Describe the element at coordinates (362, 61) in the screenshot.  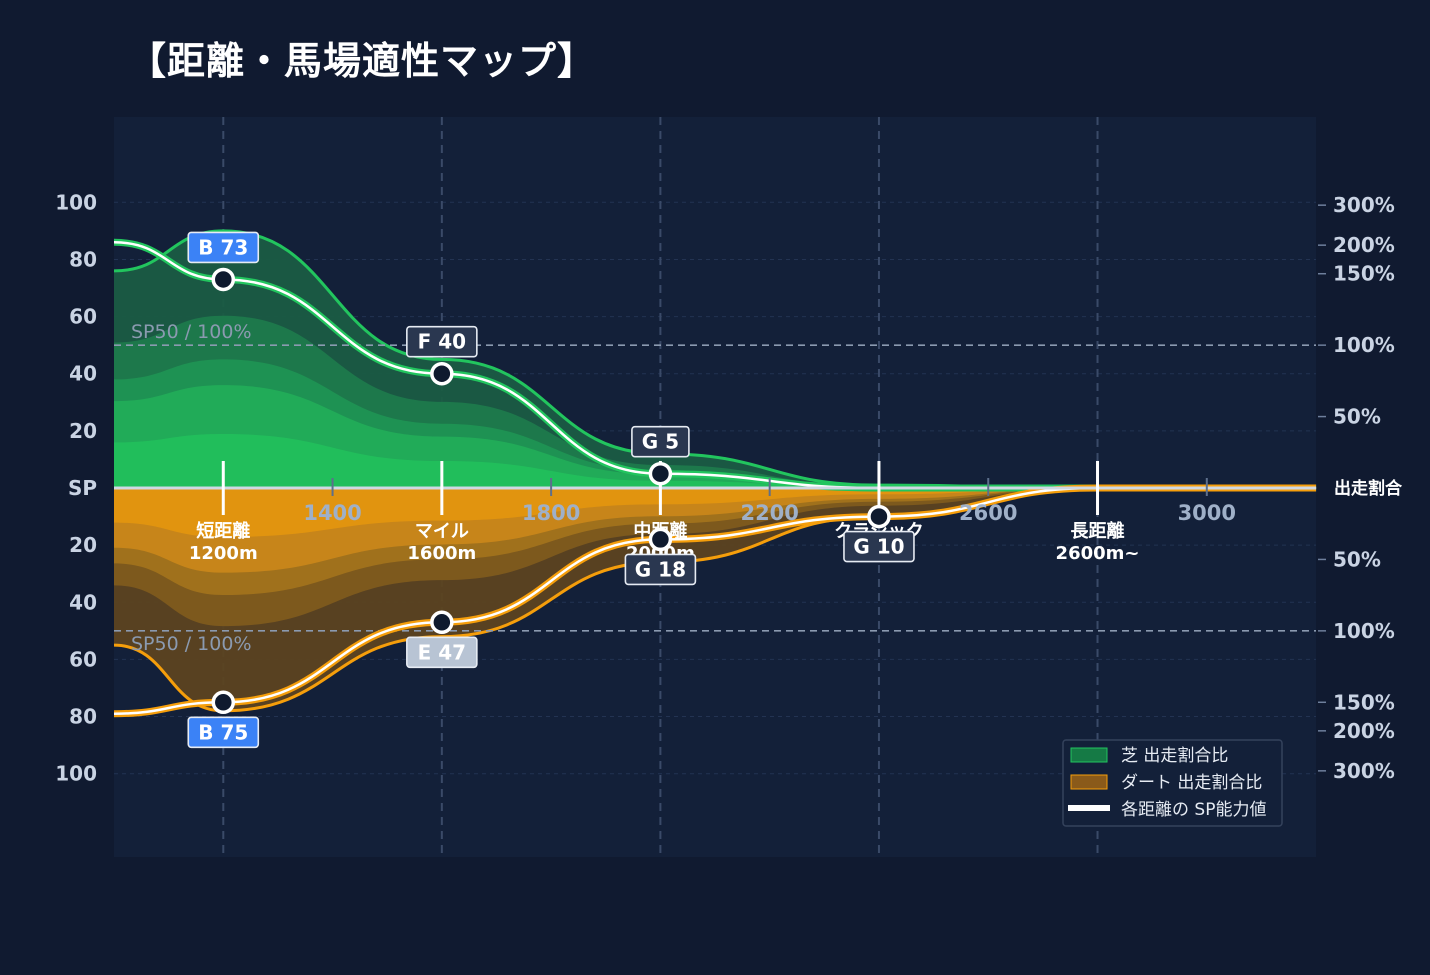
I see `chart-title: 【距離・馬場適性マップ】` at that location.